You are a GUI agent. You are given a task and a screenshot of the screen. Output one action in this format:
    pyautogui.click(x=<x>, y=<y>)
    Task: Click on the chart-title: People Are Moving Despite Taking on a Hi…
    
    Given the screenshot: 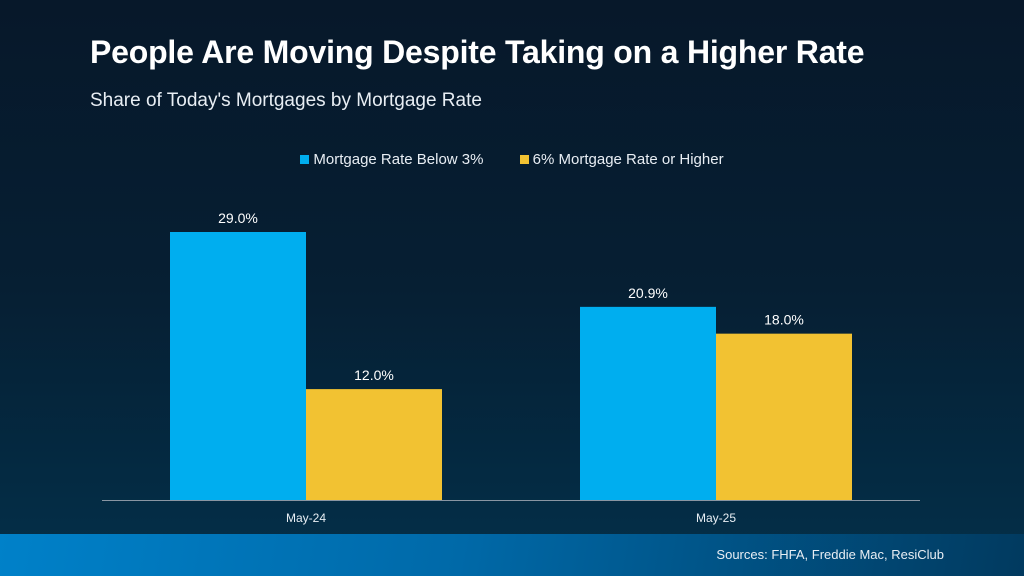 What is the action you would take?
    pyautogui.click(x=477, y=52)
    